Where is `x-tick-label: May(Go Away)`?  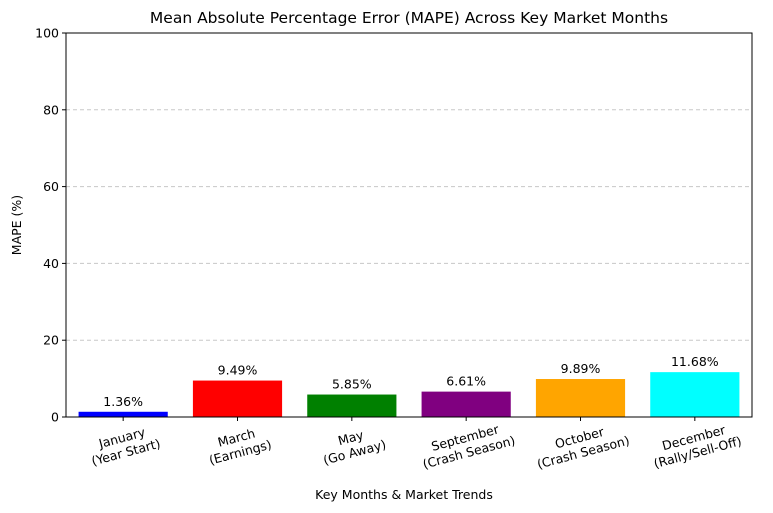 x-tick-label: May(Go Away) is located at coordinates (355, 447).